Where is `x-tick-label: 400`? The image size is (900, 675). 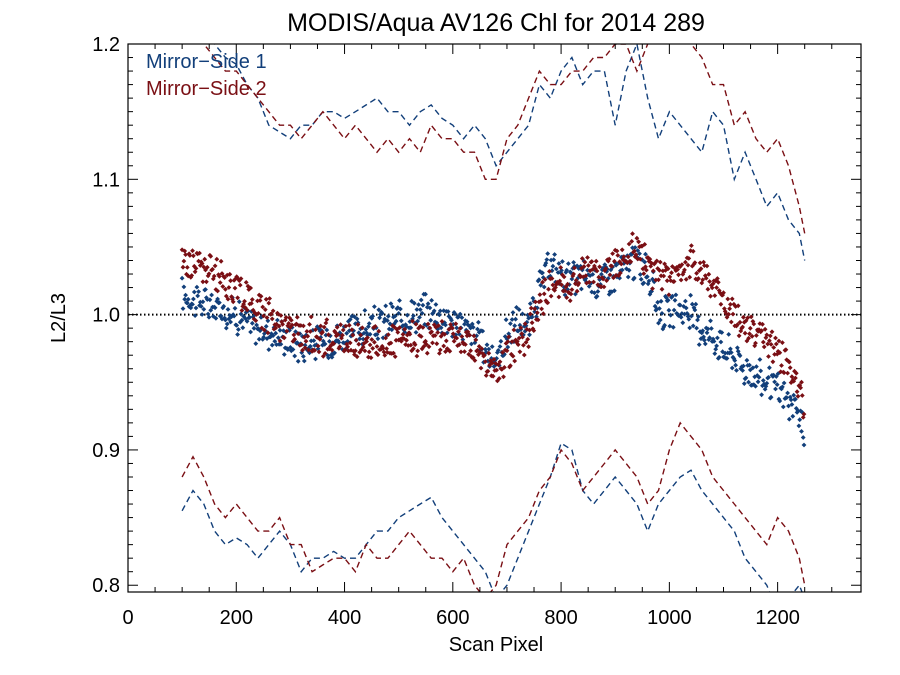
x-tick-label: 400 is located at coordinates (344, 618).